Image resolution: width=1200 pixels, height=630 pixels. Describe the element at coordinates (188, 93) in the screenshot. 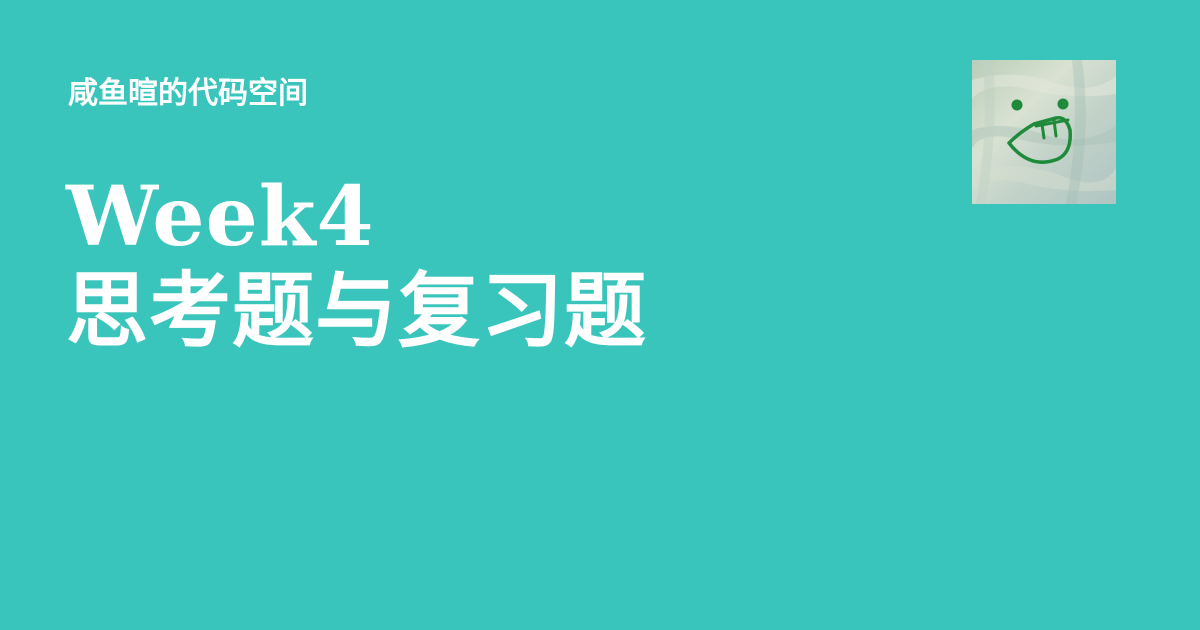

I see `site-name: 咸鱼暄的代码空间` at that location.